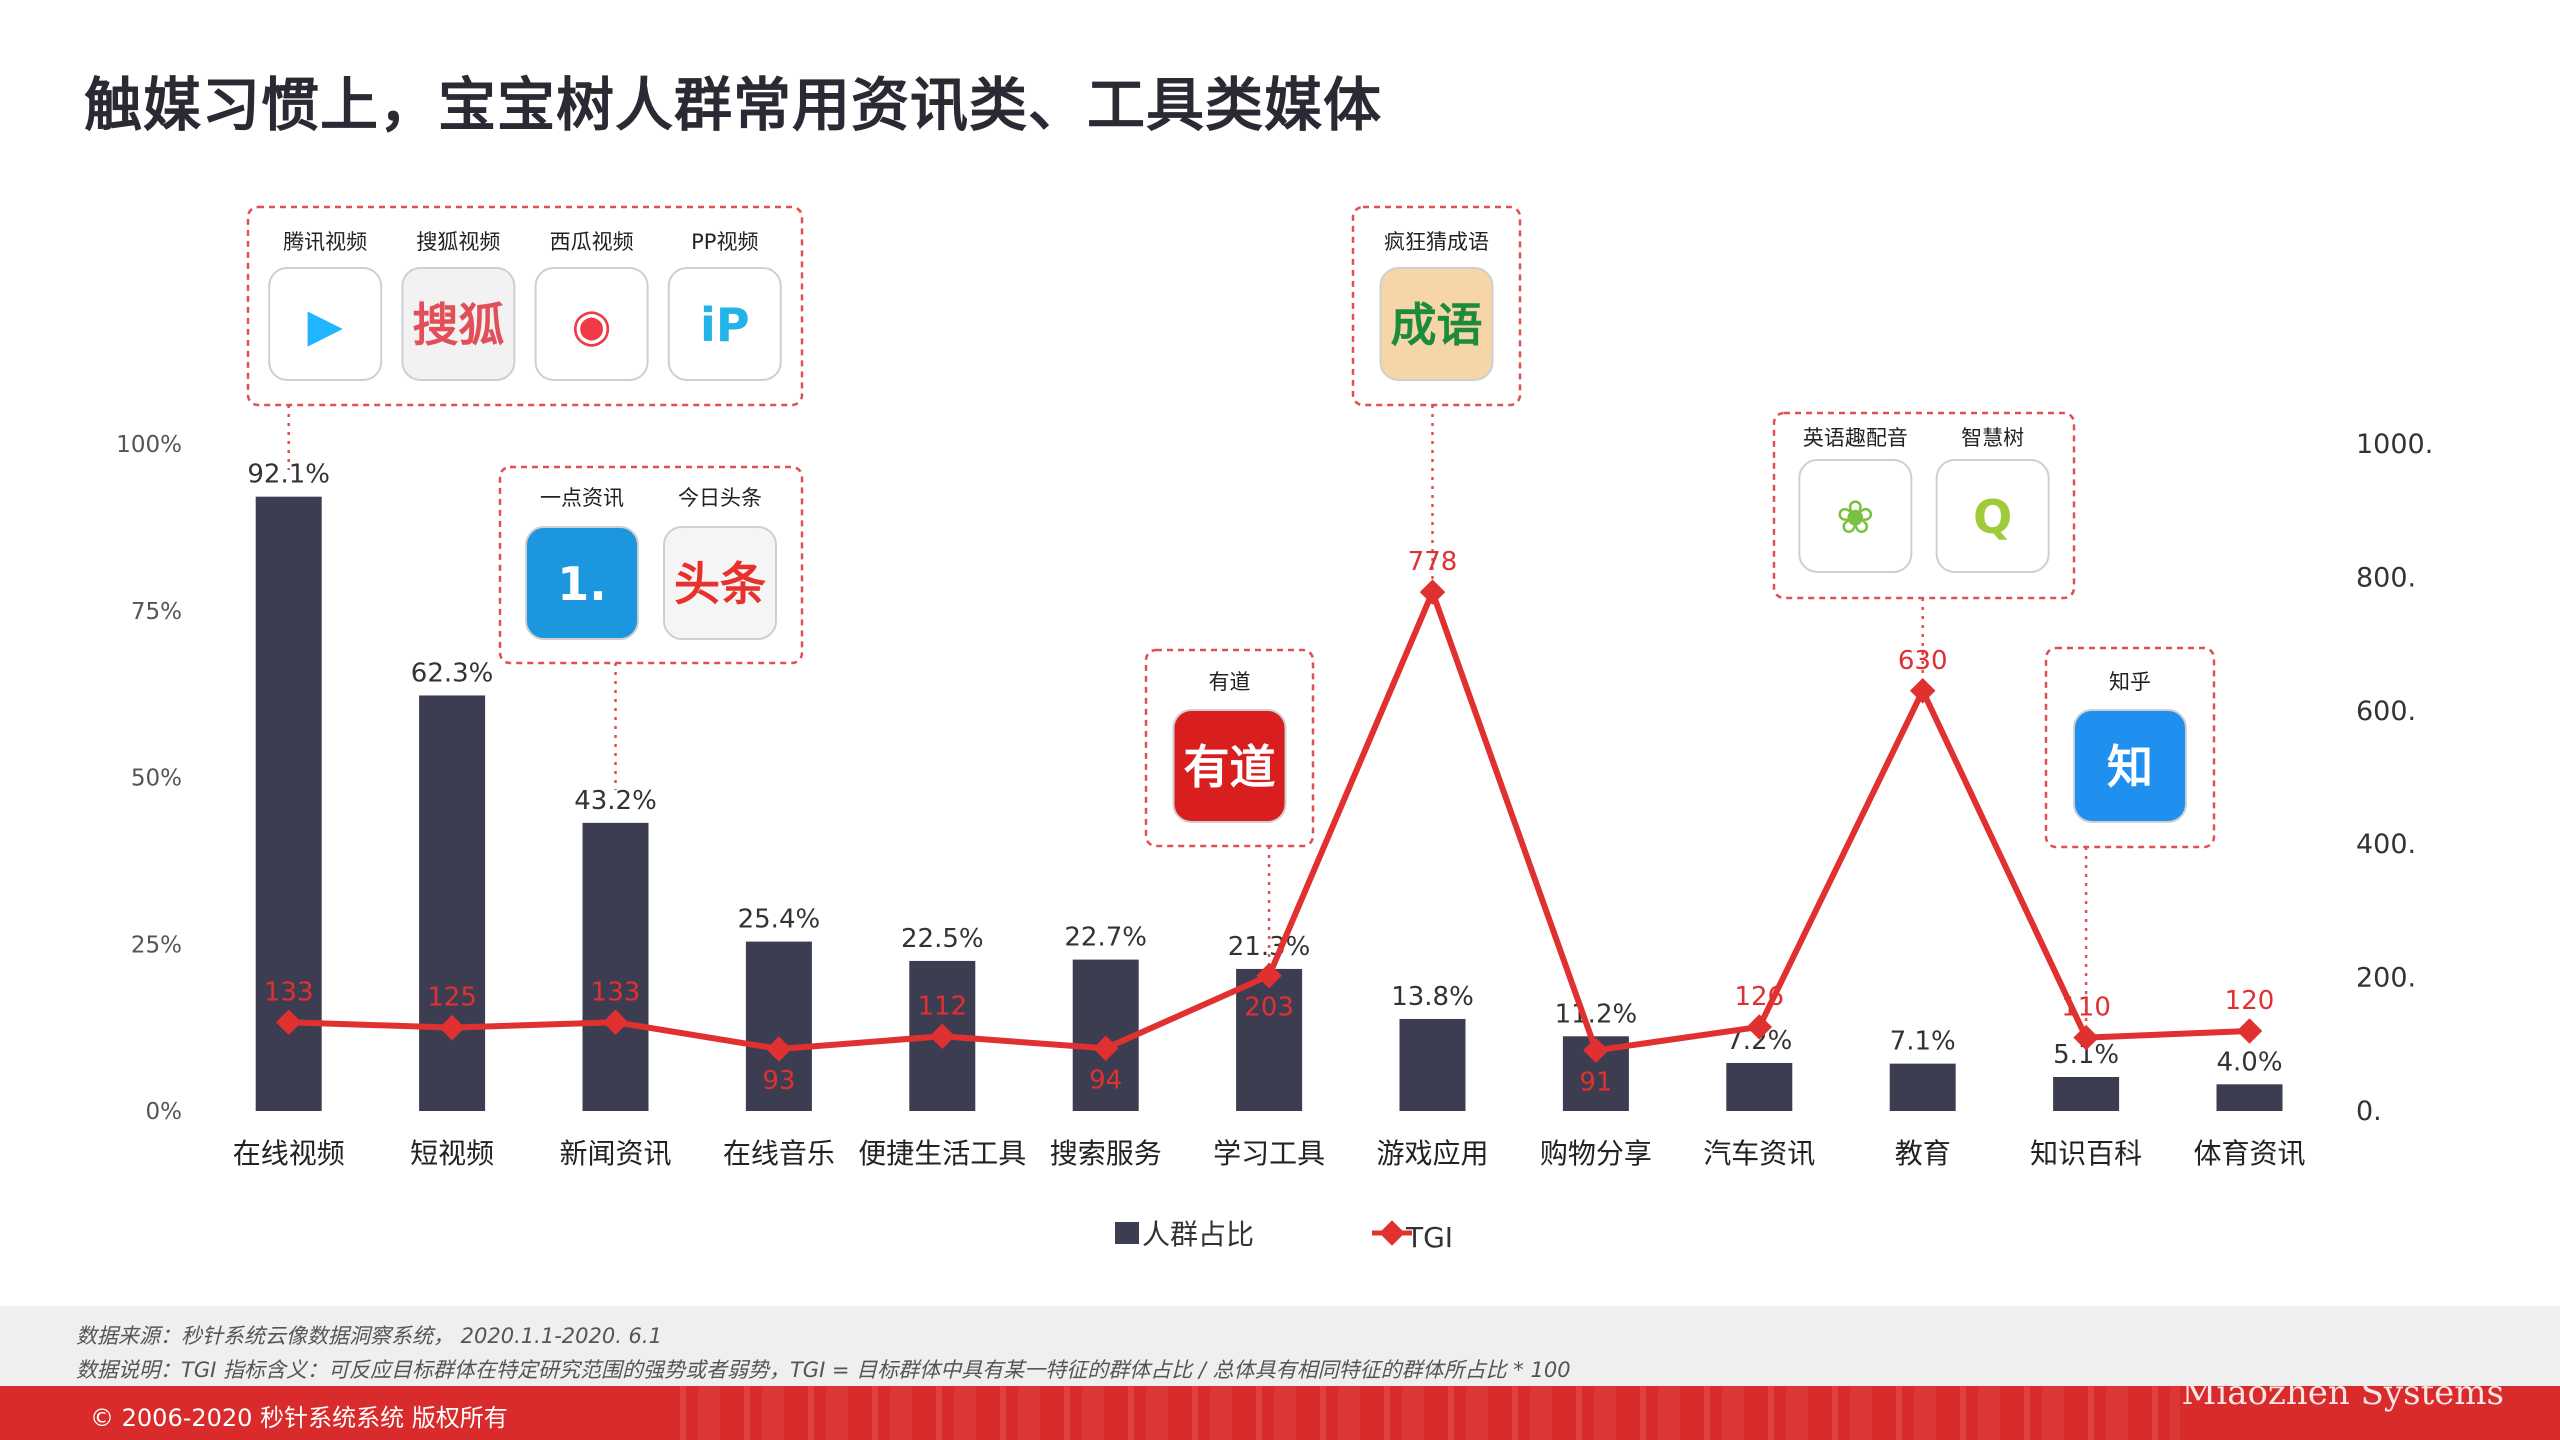 This screenshot has height=1440, width=2560. I want to click on footer-stripes, so click(1430, 1413).